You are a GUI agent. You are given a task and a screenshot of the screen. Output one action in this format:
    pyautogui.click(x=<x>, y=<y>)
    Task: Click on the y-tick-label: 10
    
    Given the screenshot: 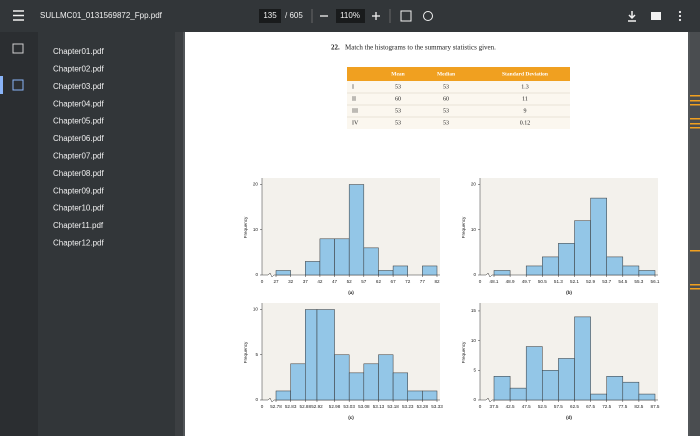 What is the action you would take?
    pyautogui.click(x=474, y=340)
    